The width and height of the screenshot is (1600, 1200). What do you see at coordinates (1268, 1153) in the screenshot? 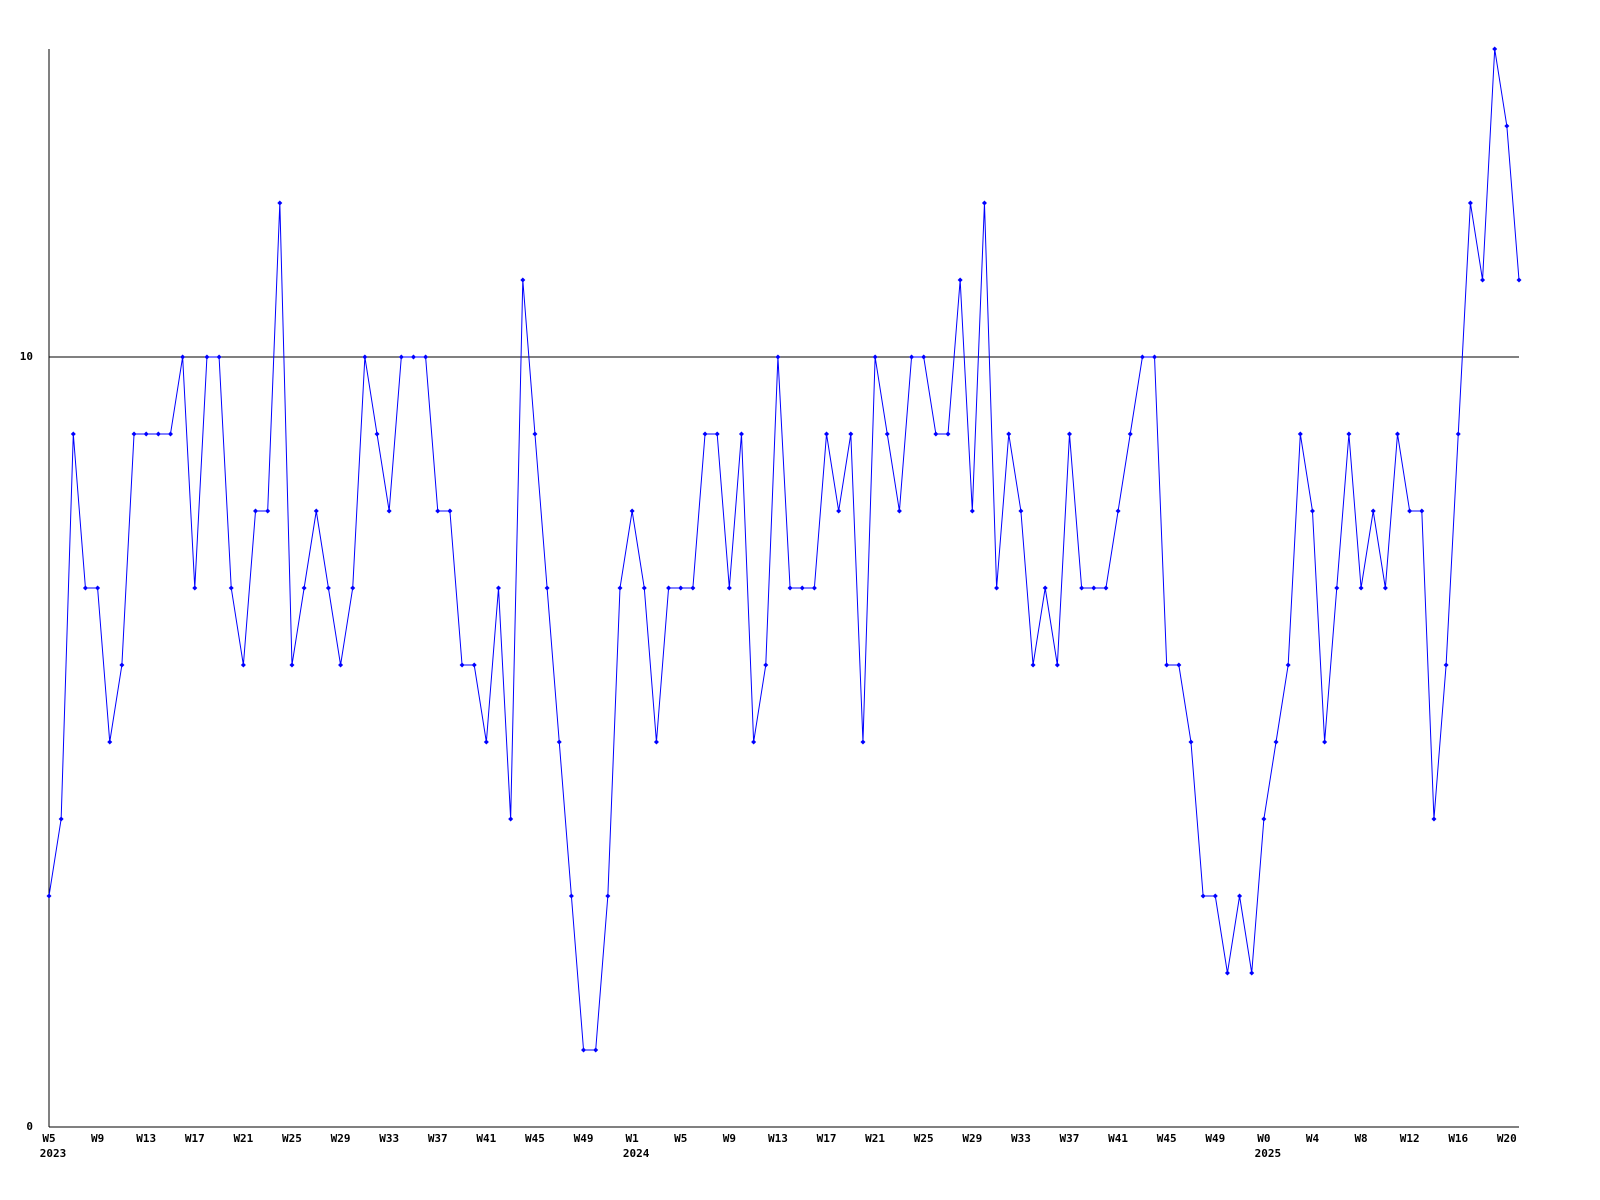
I see `year-label: 2025` at bounding box center [1268, 1153].